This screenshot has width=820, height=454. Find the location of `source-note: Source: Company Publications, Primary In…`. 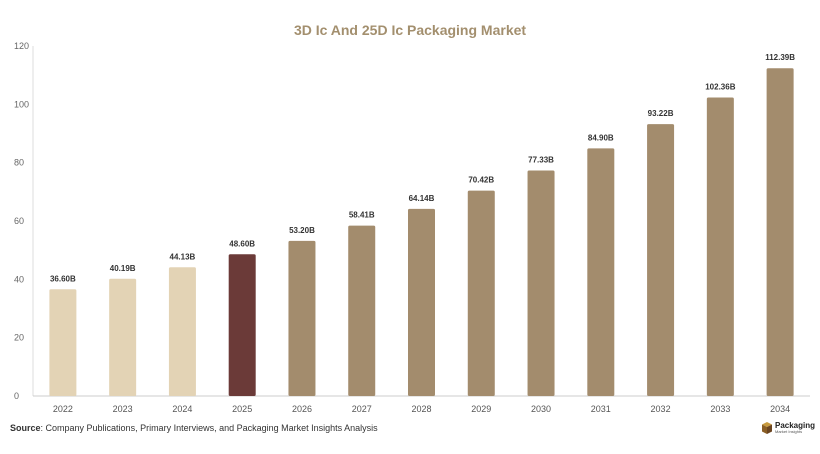

source-note: Source: Company Publications, Primary In… is located at coordinates (194, 428).